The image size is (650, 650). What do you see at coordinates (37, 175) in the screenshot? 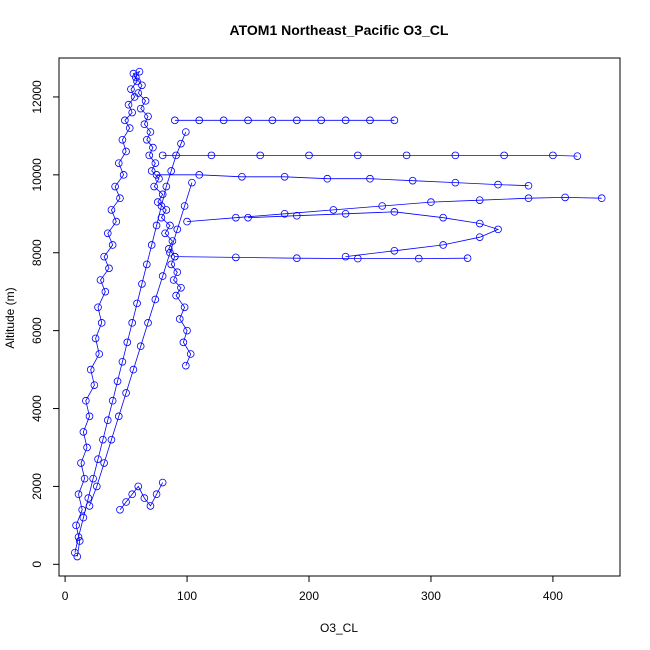
I see `y-tick-label: 10000` at bounding box center [37, 175].